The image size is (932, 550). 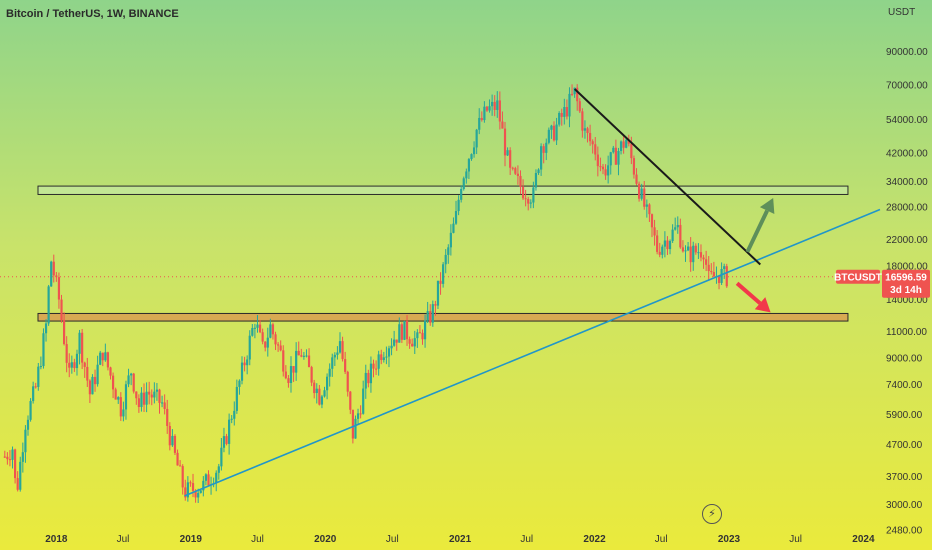 What do you see at coordinates (907, 208) in the screenshot?
I see `y-tick-label: 28000.00` at bounding box center [907, 208].